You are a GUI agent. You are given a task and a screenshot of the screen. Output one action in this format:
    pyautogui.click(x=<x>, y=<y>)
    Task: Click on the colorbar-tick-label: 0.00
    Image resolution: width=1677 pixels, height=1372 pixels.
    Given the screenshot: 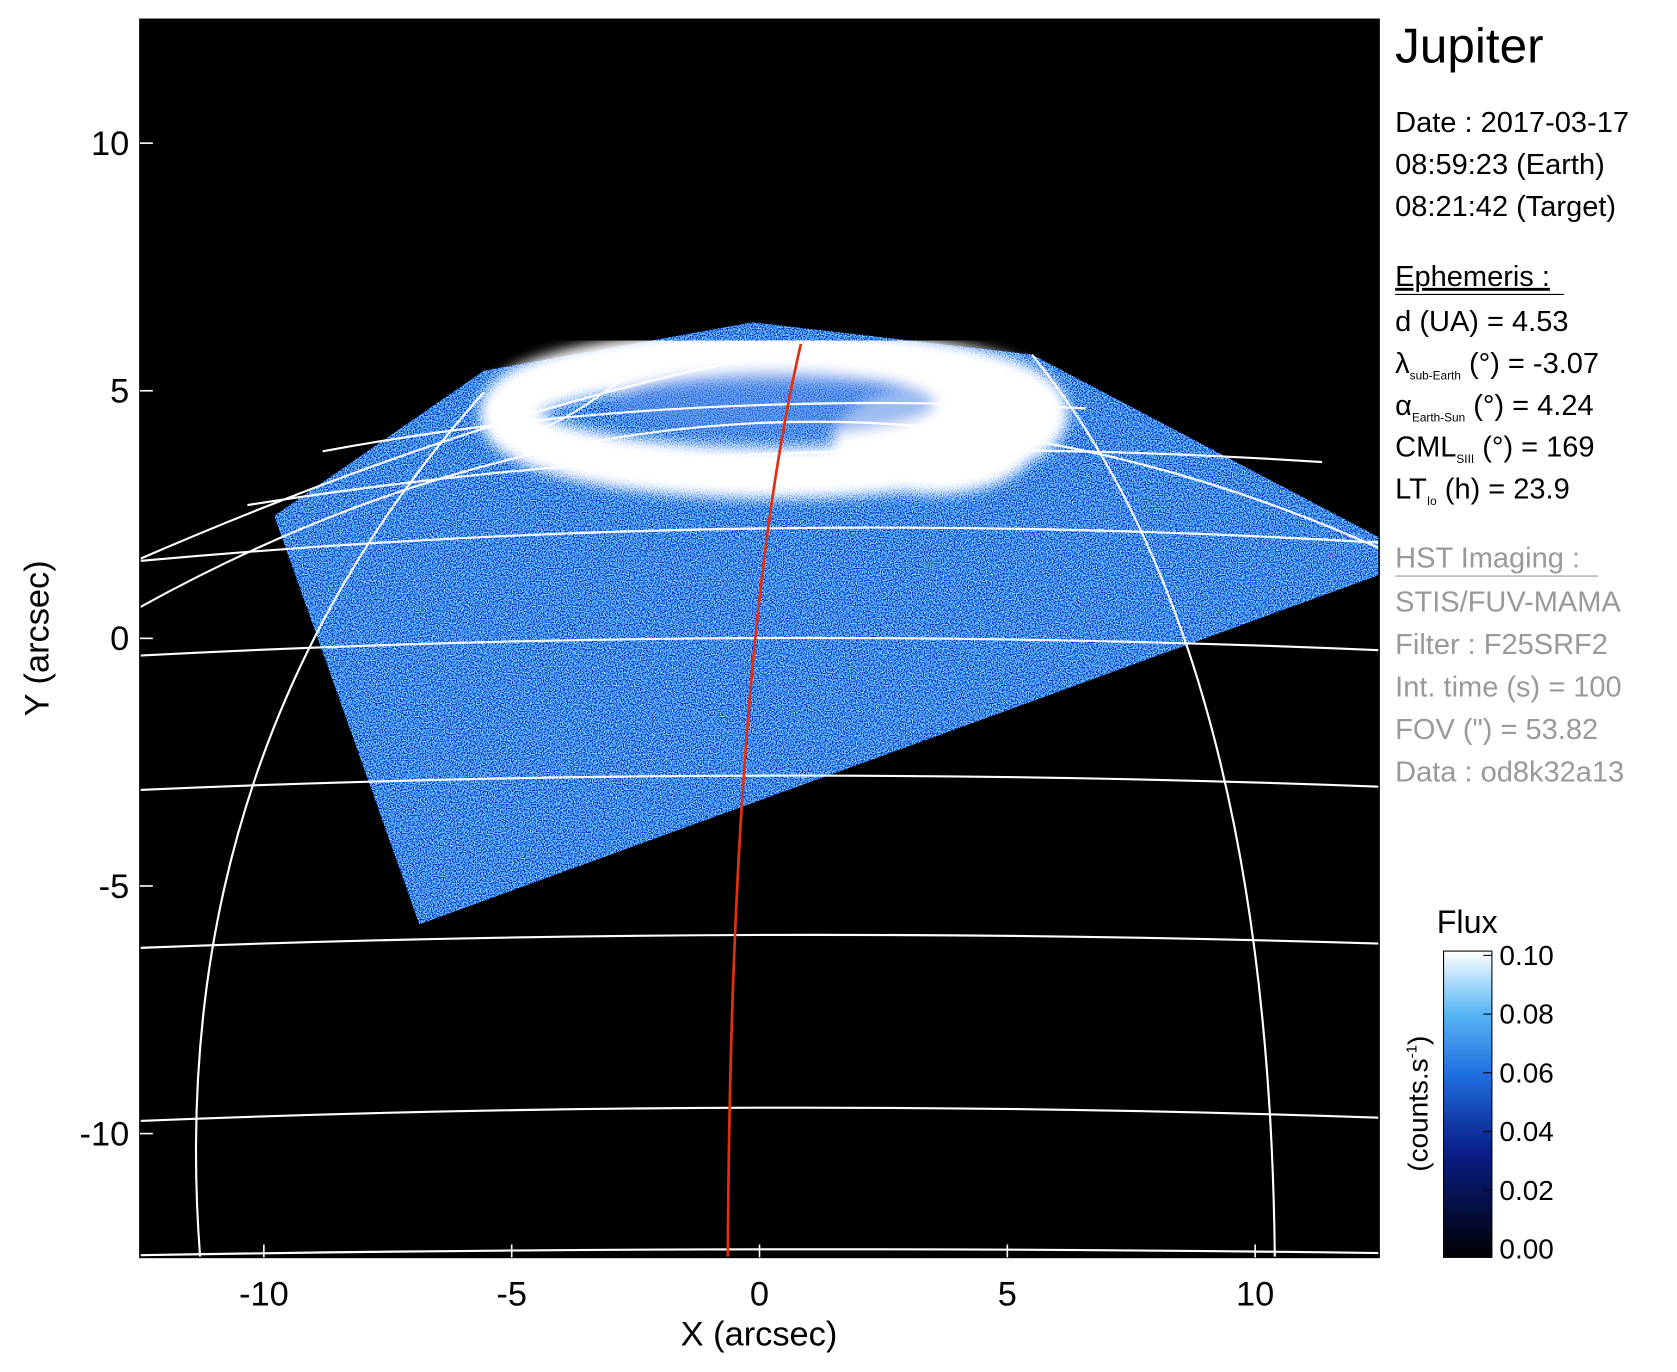 What is the action you would take?
    pyautogui.click(x=1526, y=1248)
    